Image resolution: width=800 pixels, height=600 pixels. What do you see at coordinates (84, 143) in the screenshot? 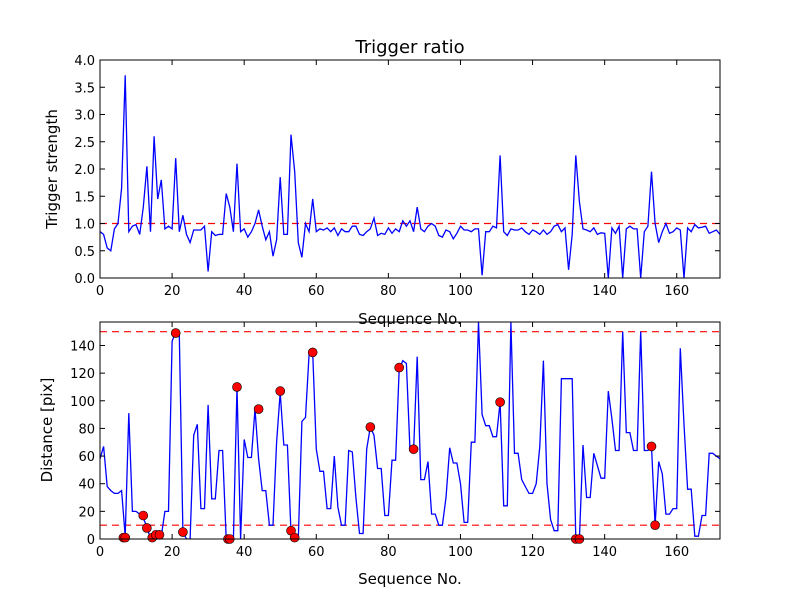
I see `y-tick-label: 2.5` at bounding box center [84, 143].